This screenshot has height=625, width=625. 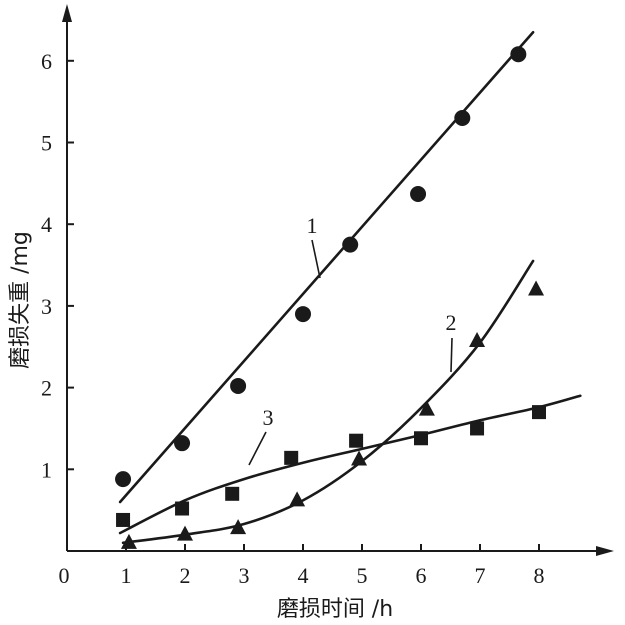 What do you see at coordinates (64, 575) in the screenshot?
I see `origin-label: 0` at bounding box center [64, 575].